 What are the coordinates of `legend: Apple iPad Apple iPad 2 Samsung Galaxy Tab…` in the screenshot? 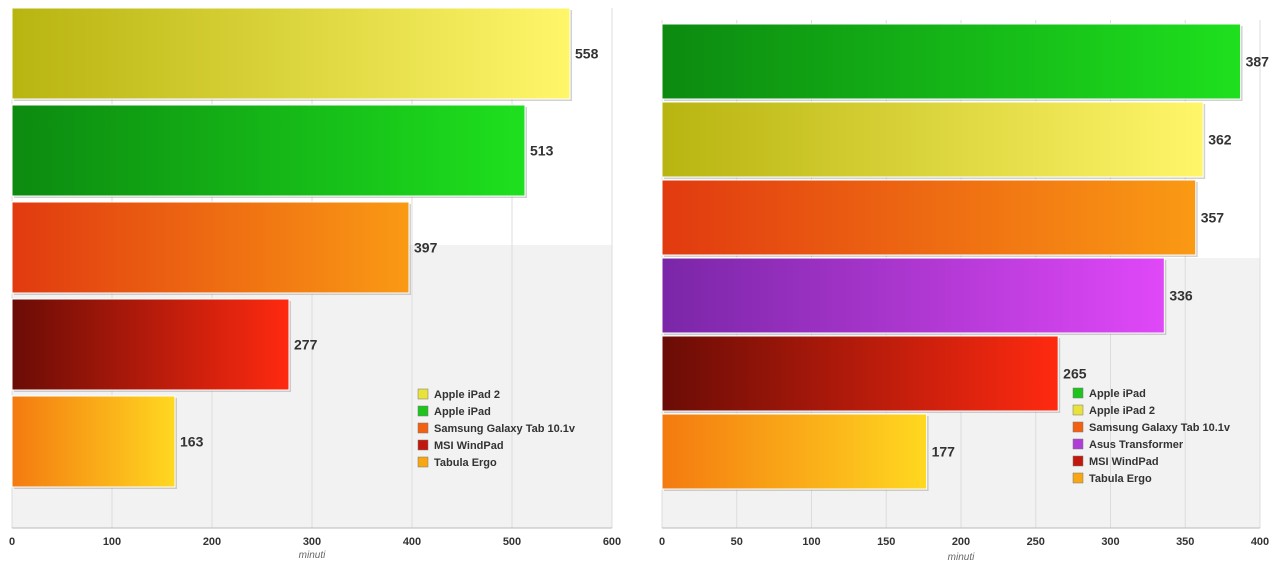 It's located at (1151, 436).